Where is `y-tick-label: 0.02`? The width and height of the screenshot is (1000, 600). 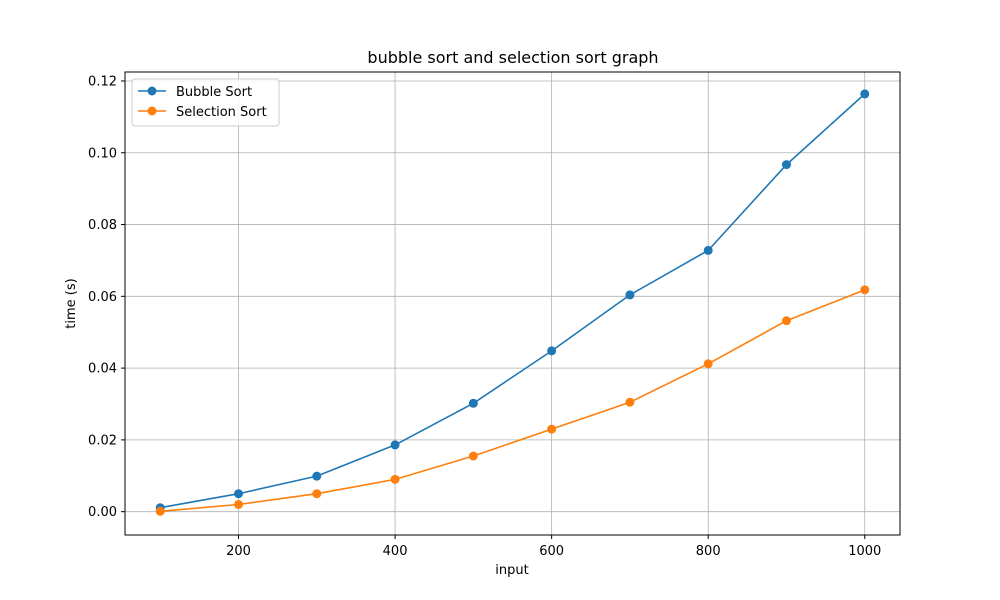 y-tick-label: 0.02 is located at coordinates (102, 440).